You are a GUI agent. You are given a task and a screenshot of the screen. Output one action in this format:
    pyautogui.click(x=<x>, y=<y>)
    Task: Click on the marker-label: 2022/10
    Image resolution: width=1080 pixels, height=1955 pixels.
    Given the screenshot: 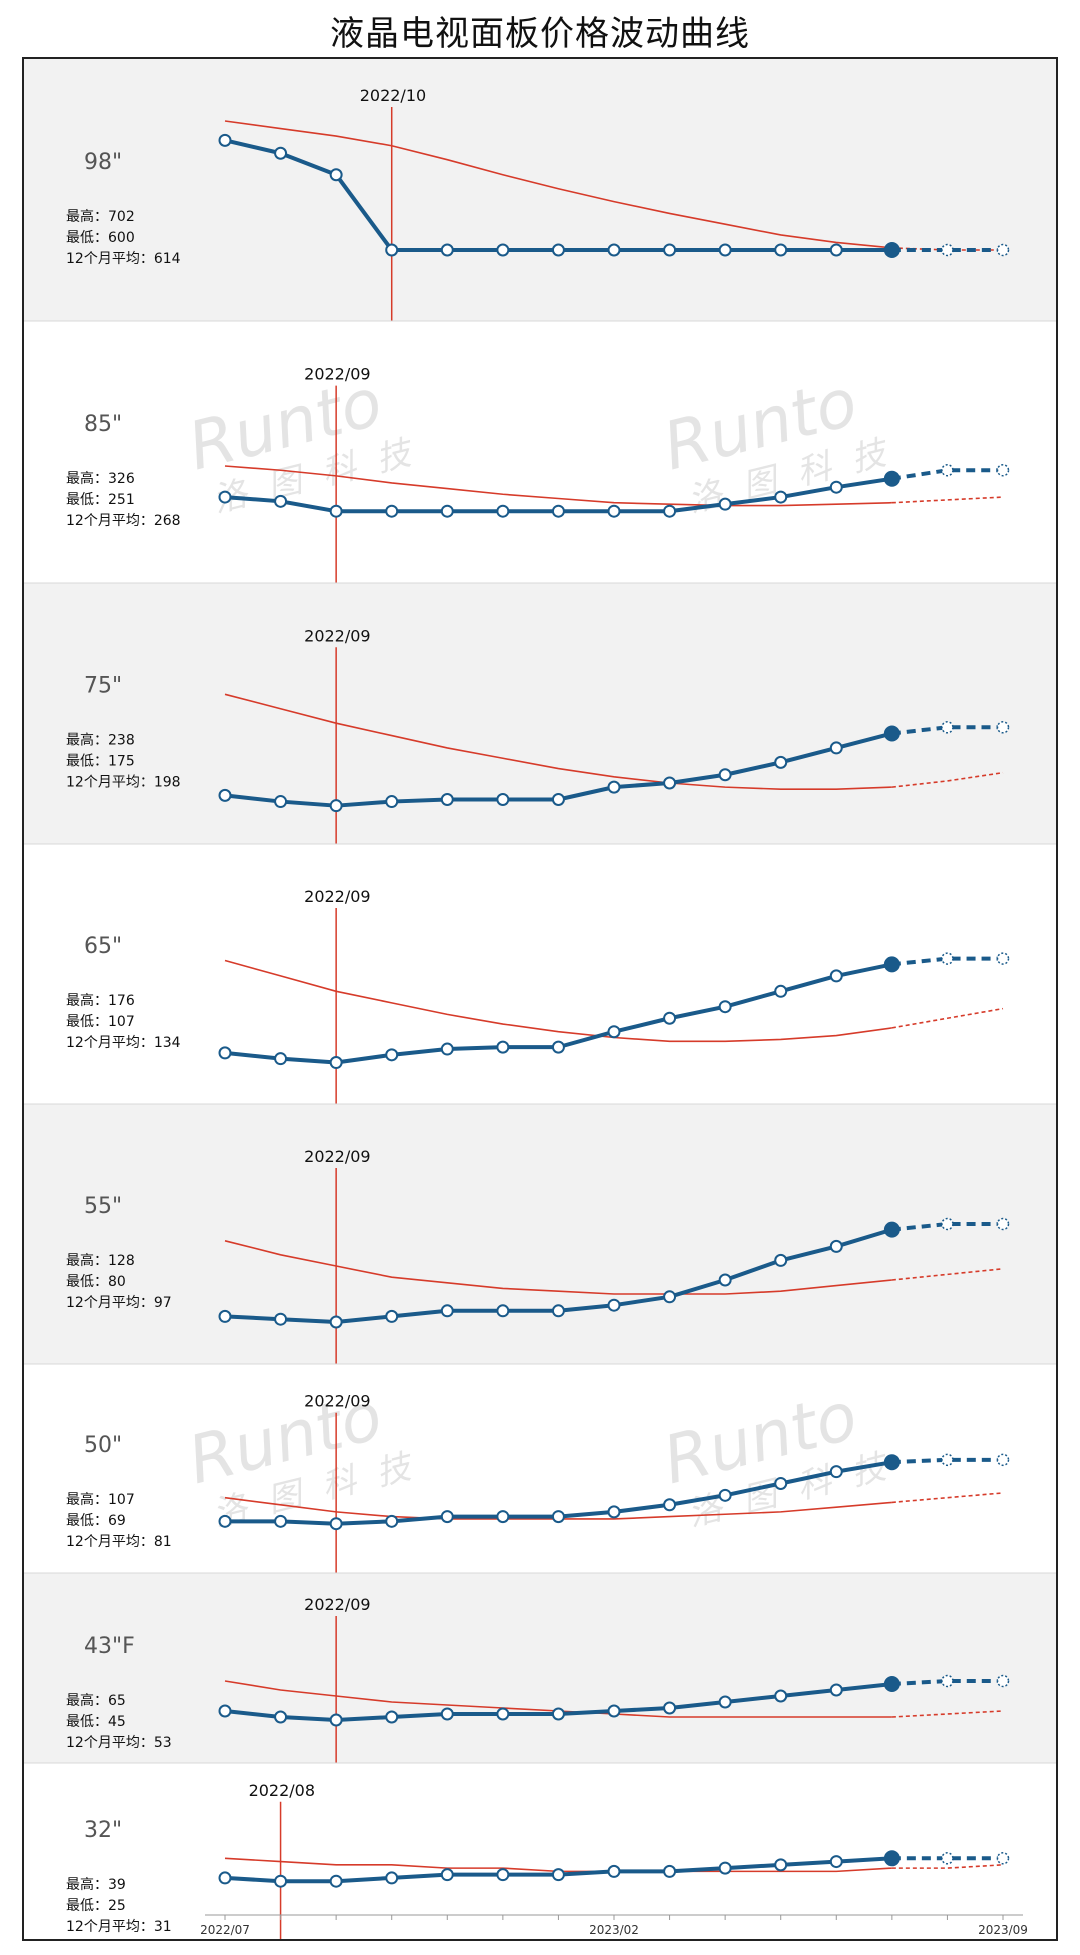 What is the action you would take?
    pyautogui.click(x=393, y=95)
    